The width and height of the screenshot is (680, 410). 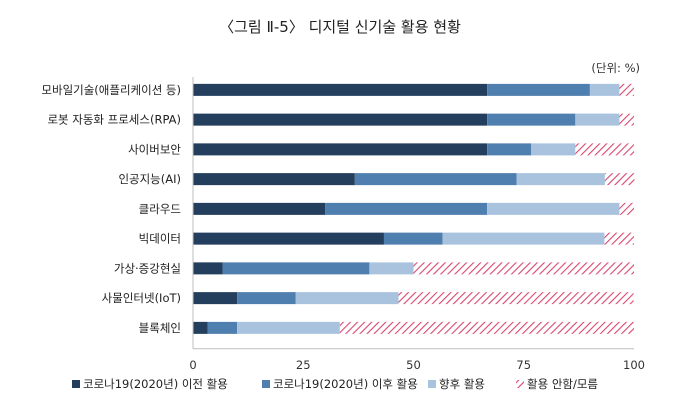 What do you see at coordinates (111, 90) in the screenshot?
I see `category-label: 모바일기술(애플리케이션 등)` at bounding box center [111, 90].